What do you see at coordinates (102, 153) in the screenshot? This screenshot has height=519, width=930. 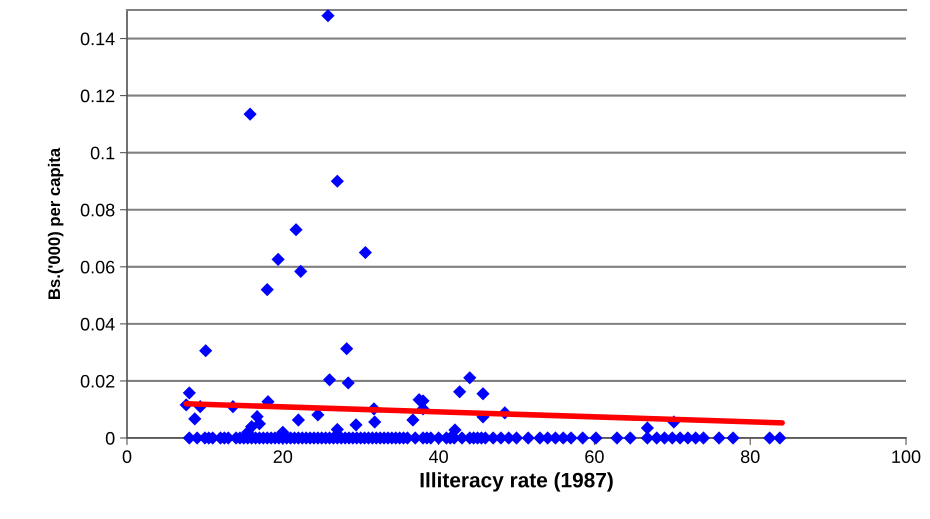 I see `y-tick-label: 0.1` at bounding box center [102, 153].